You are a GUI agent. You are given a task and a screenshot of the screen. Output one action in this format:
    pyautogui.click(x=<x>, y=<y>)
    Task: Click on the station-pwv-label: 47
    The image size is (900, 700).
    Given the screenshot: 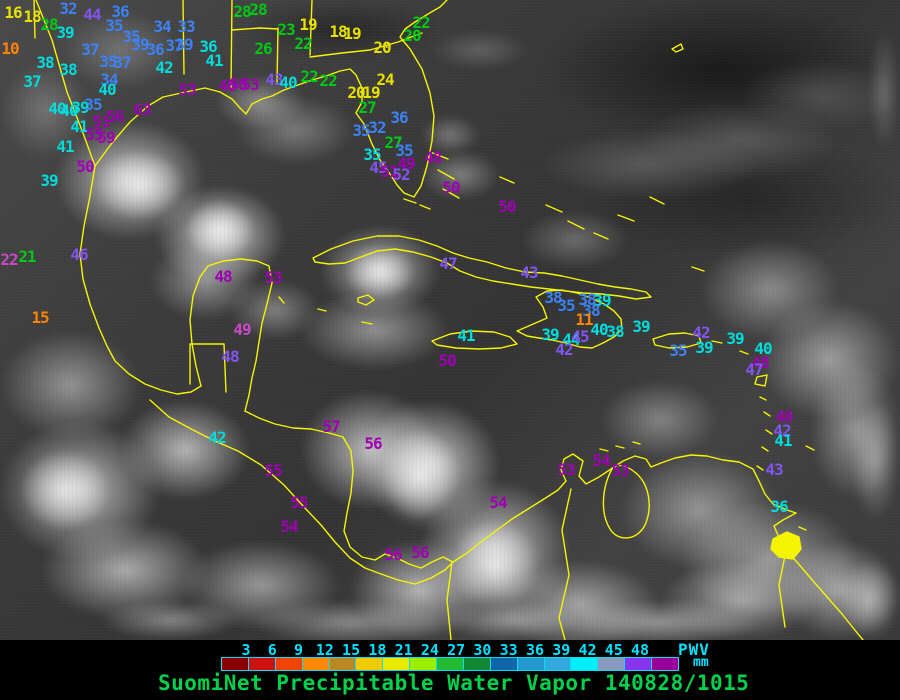 What is the action you would take?
    pyautogui.click(x=754, y=369)
    